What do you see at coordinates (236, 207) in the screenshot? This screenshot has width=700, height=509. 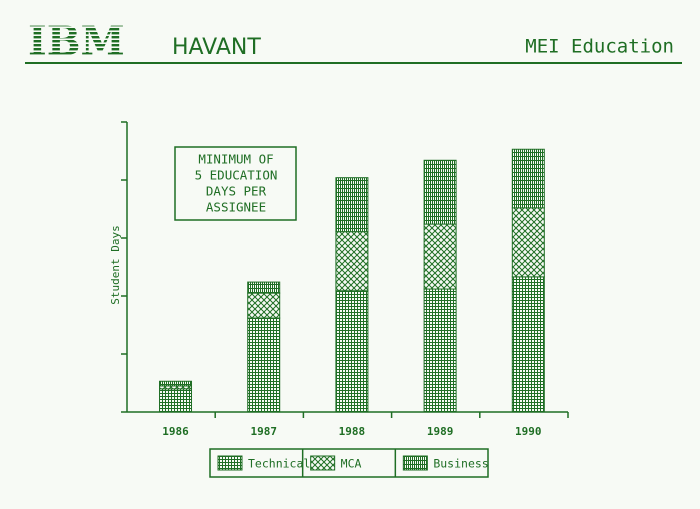 I see `annotation-line: ASSIGNEE` at bounding box center [236, 207].